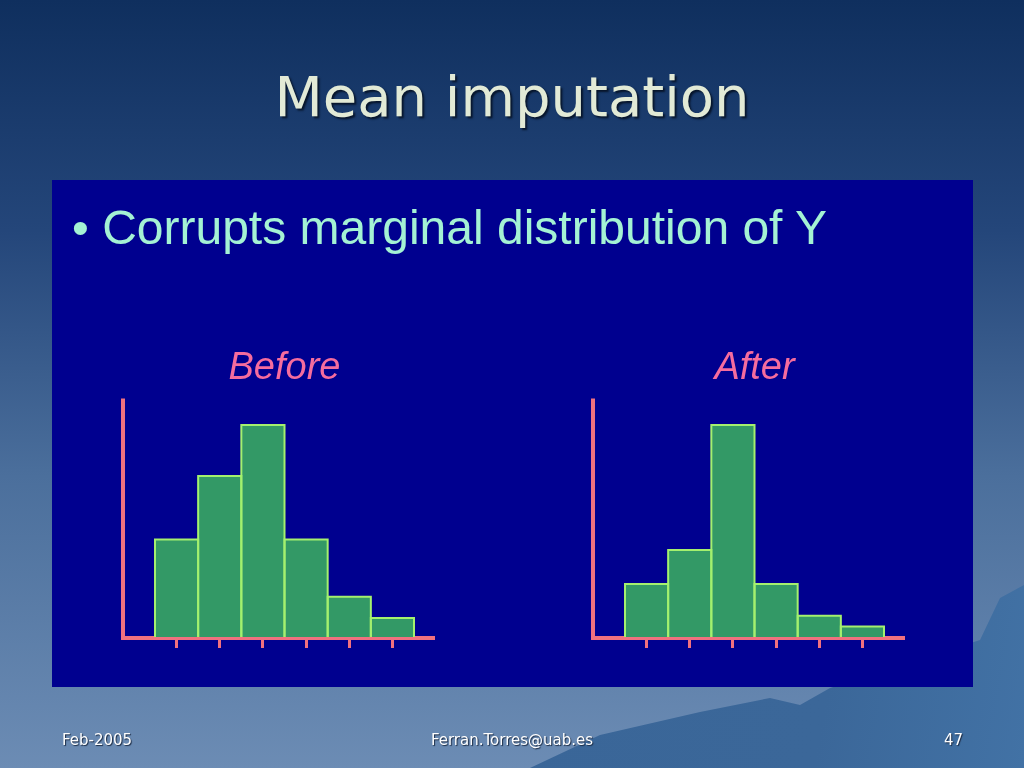 This screenshot has width=1024, height=768. Describe the element at coordinates (449, 227) in the screenshot. I see `text: • Corrupts marginal distribution of Y` at that location.